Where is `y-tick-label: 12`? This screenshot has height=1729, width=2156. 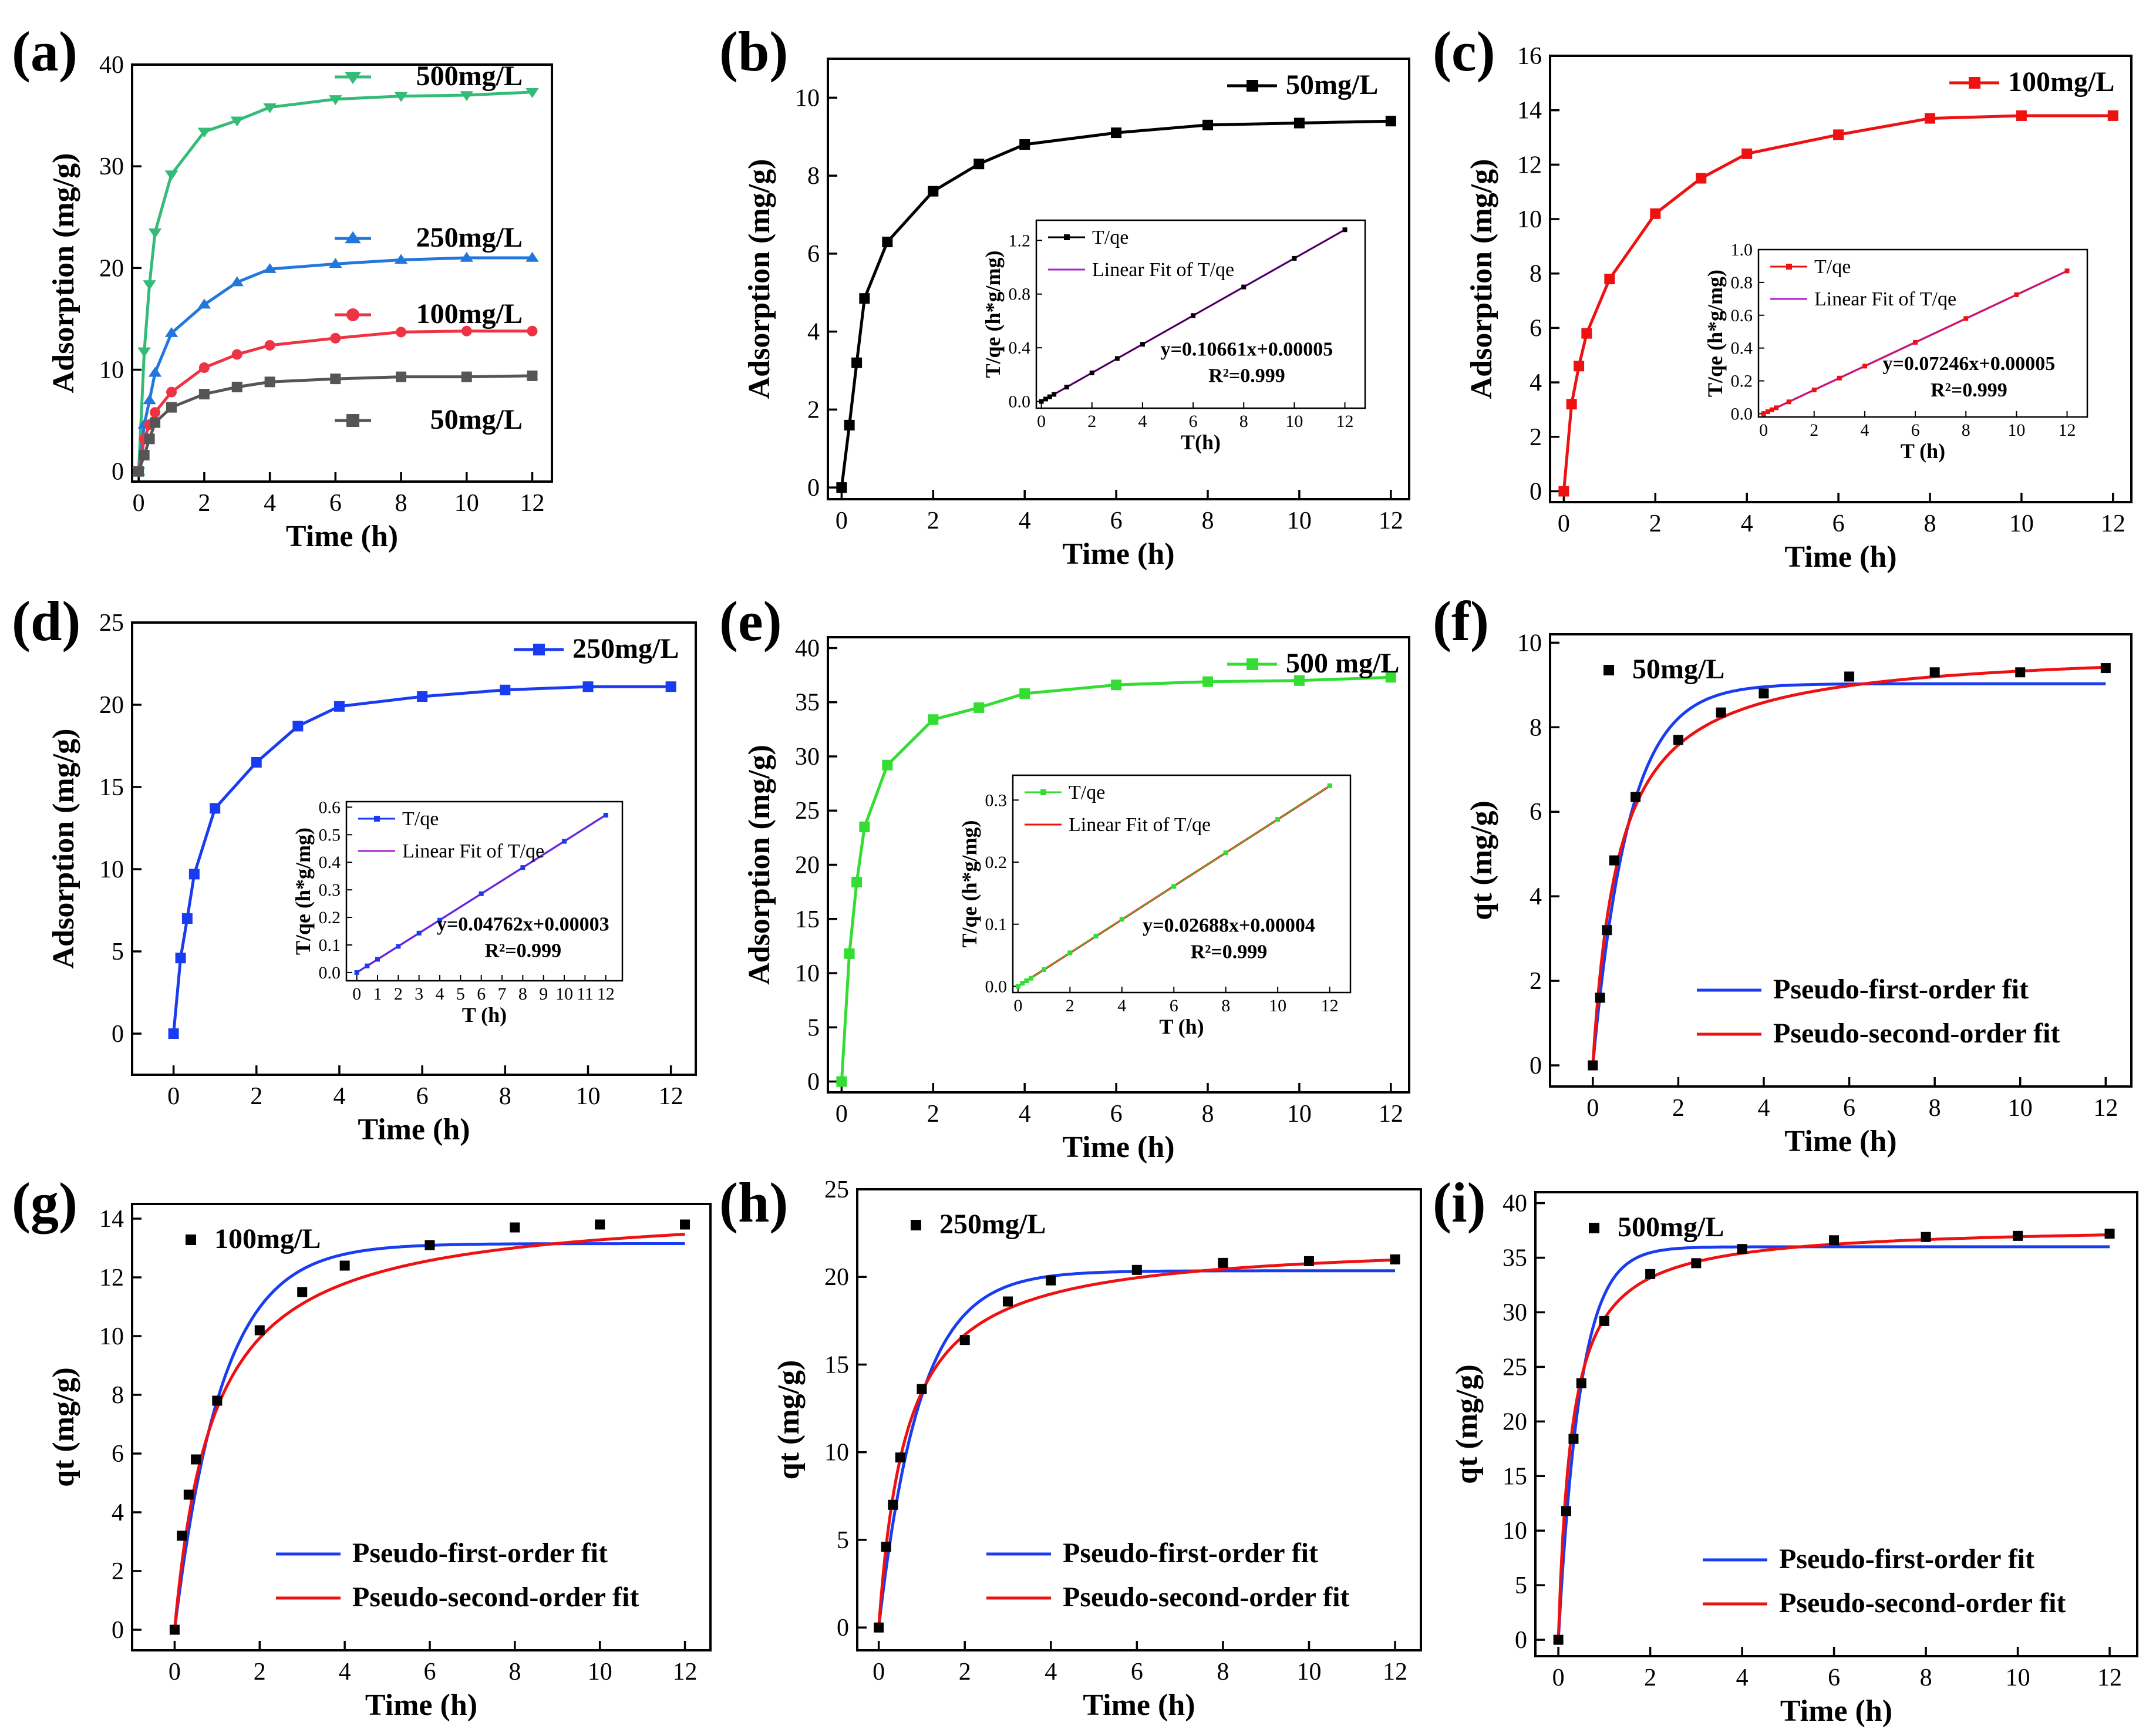 y-tick-label: 12 is located at coordinates (1529, 166).